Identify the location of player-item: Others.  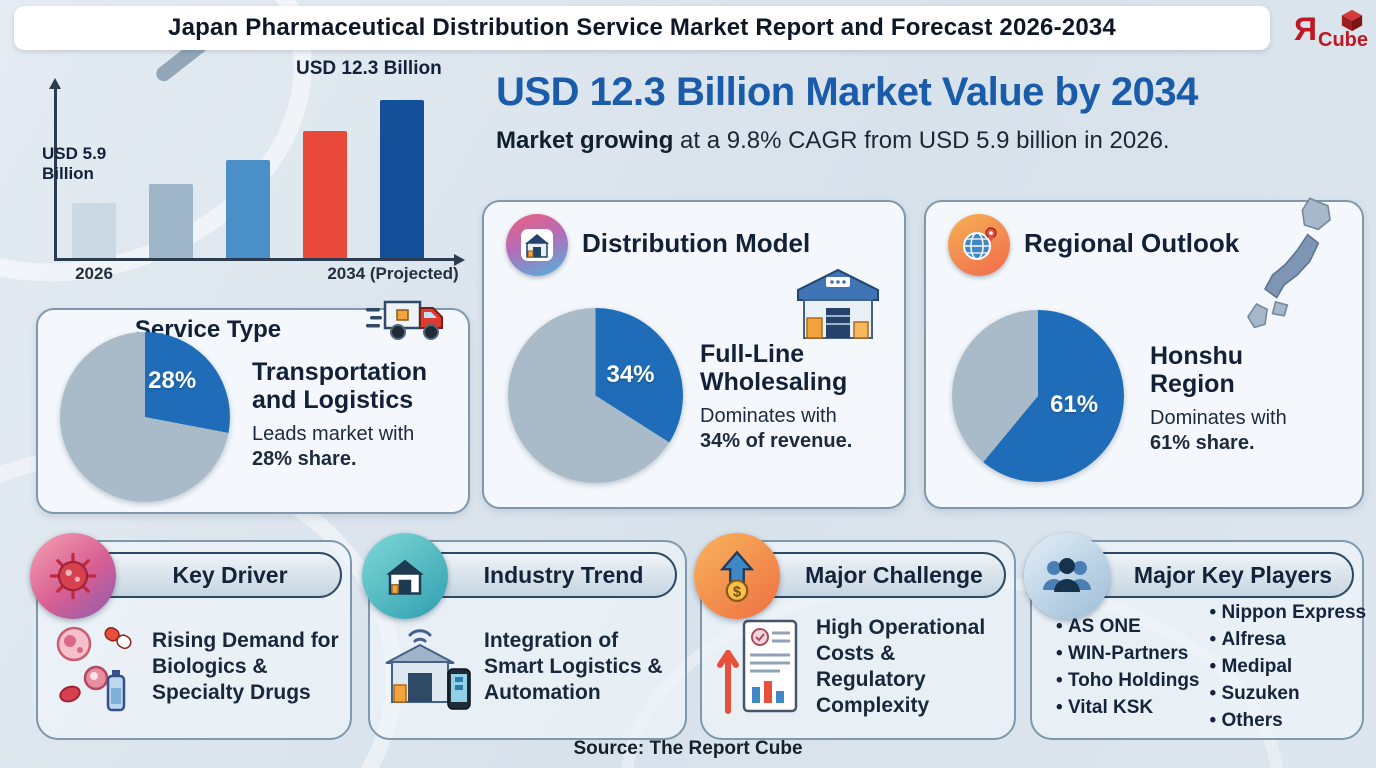
(1288, 721).